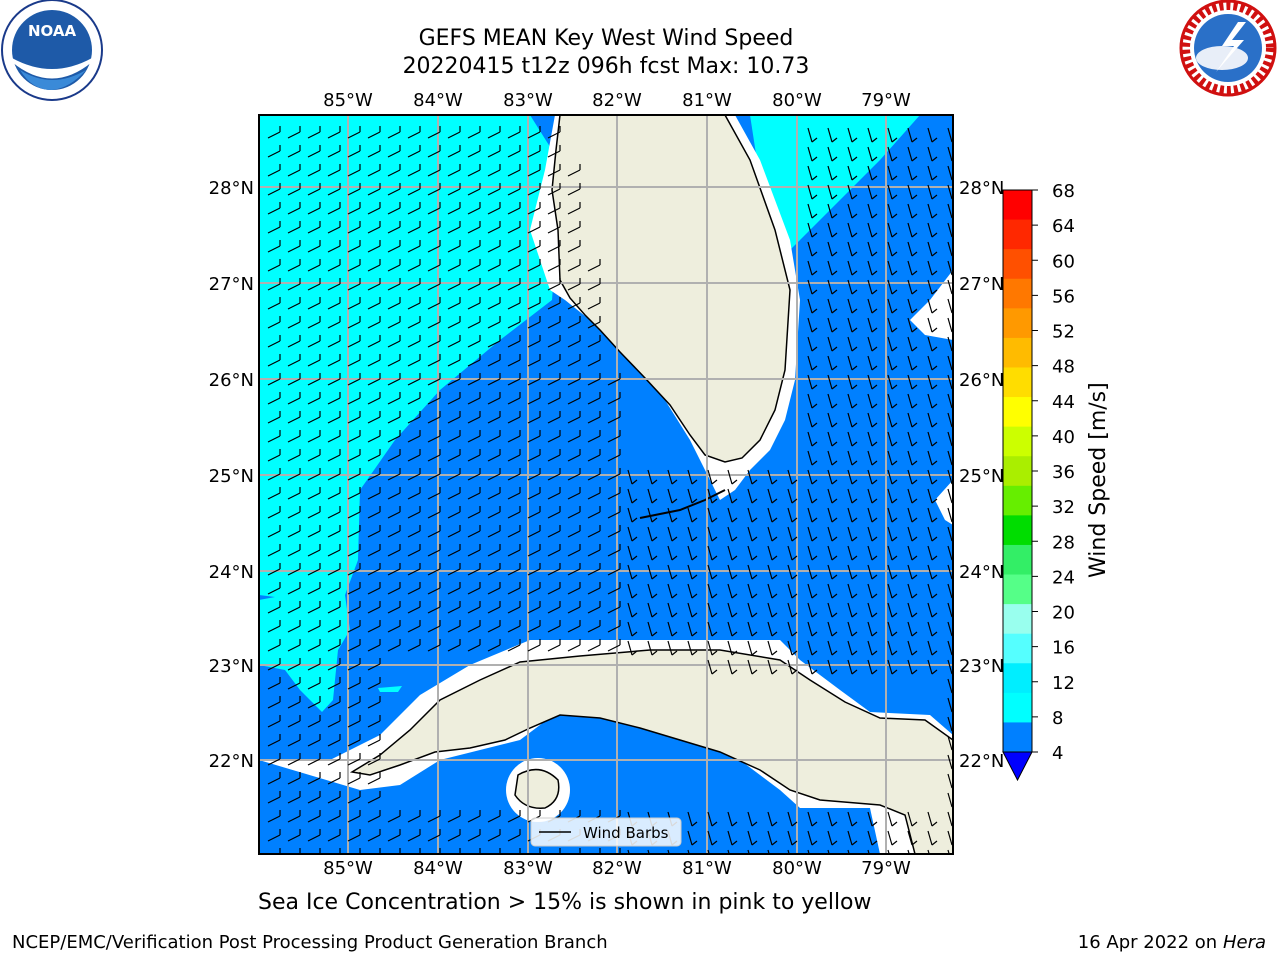  I want to click on colorbar-tick-label: 48, so click(1063, 367).